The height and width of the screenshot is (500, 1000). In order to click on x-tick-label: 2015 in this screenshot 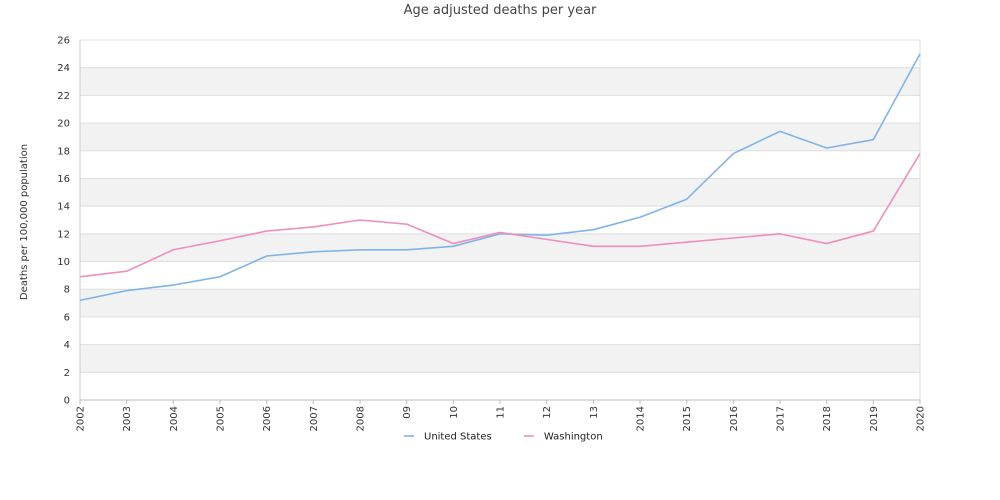, I will do `click(687, 418)`.